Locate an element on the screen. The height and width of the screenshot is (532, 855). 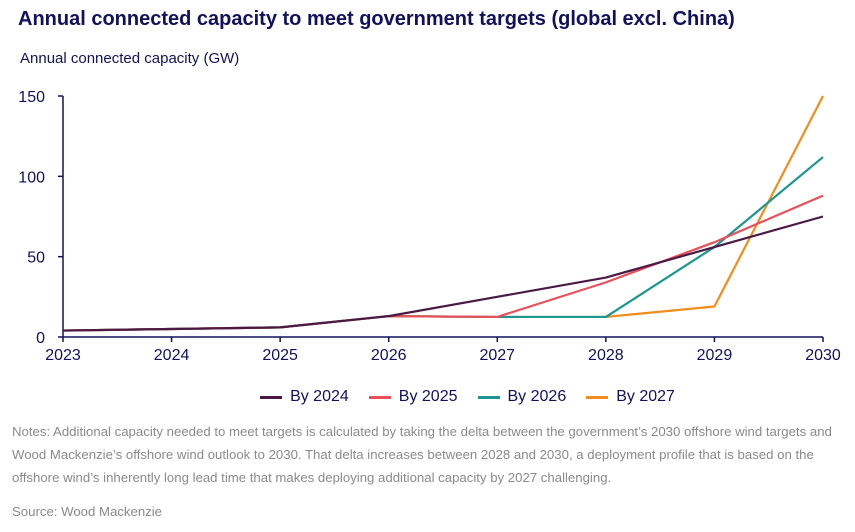
y-tick-label: 0 is located at coordinates (40, 338).